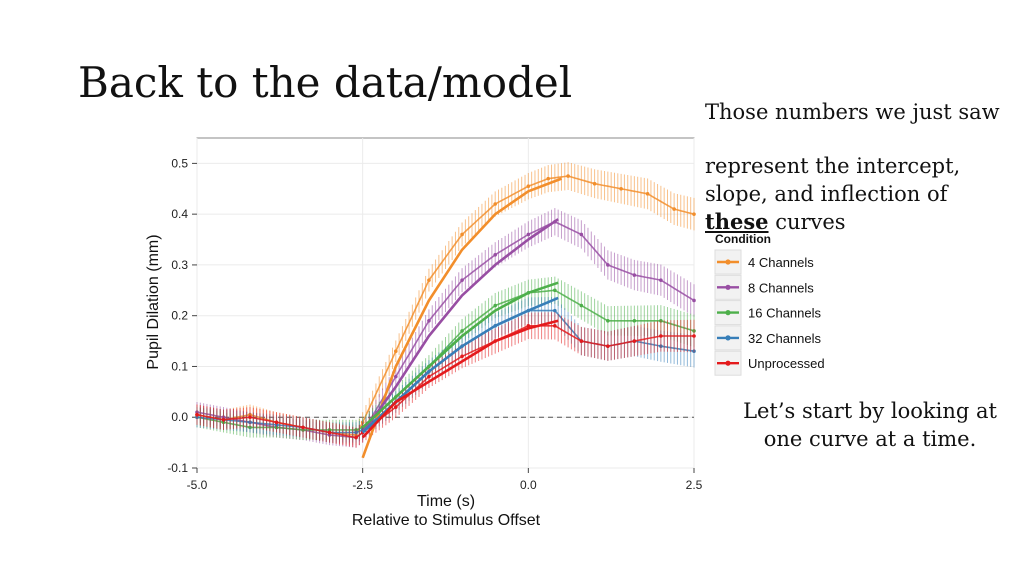 This screenshot has height=575, width=1024. I want to click on observed-line, so click(445, 382).